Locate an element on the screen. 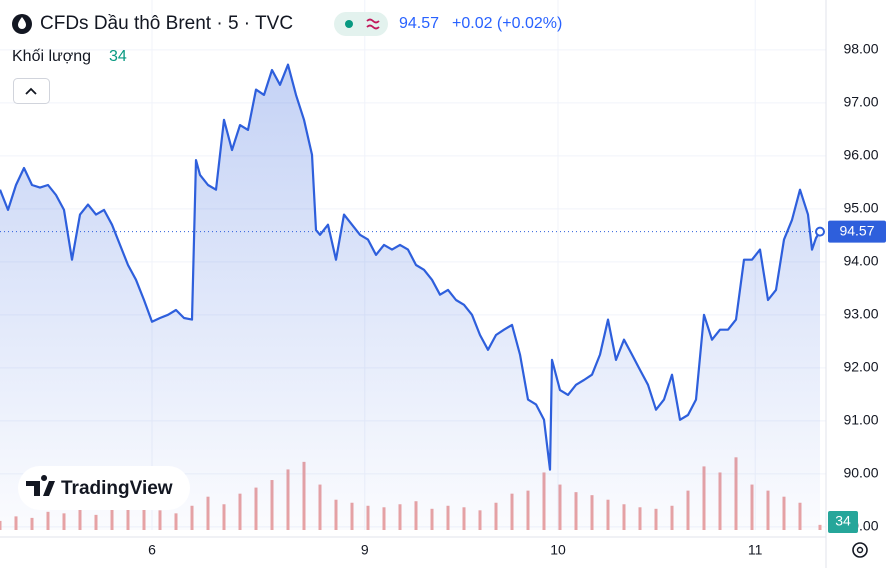 The height and width of the screenshot is (568, 896). price-badge is located at coordinates (857, 231).